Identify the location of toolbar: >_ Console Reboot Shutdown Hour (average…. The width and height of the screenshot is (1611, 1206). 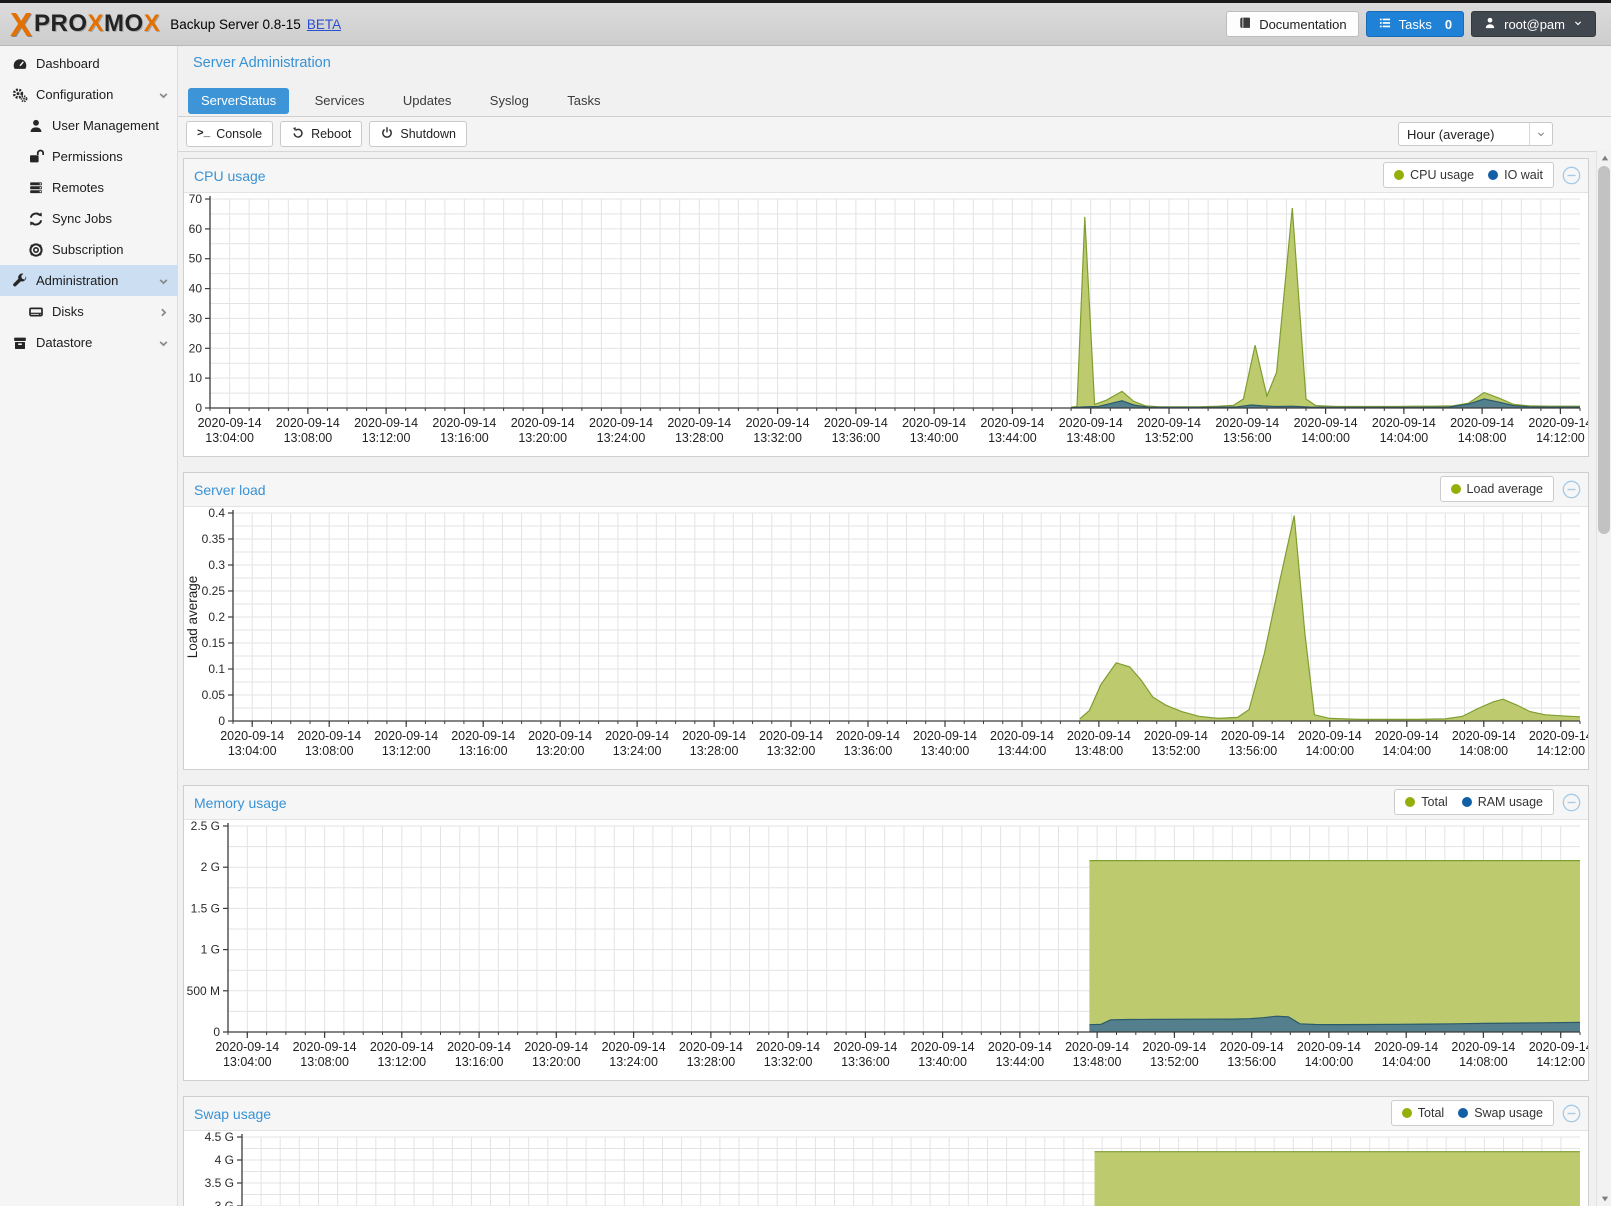
(894, 134).